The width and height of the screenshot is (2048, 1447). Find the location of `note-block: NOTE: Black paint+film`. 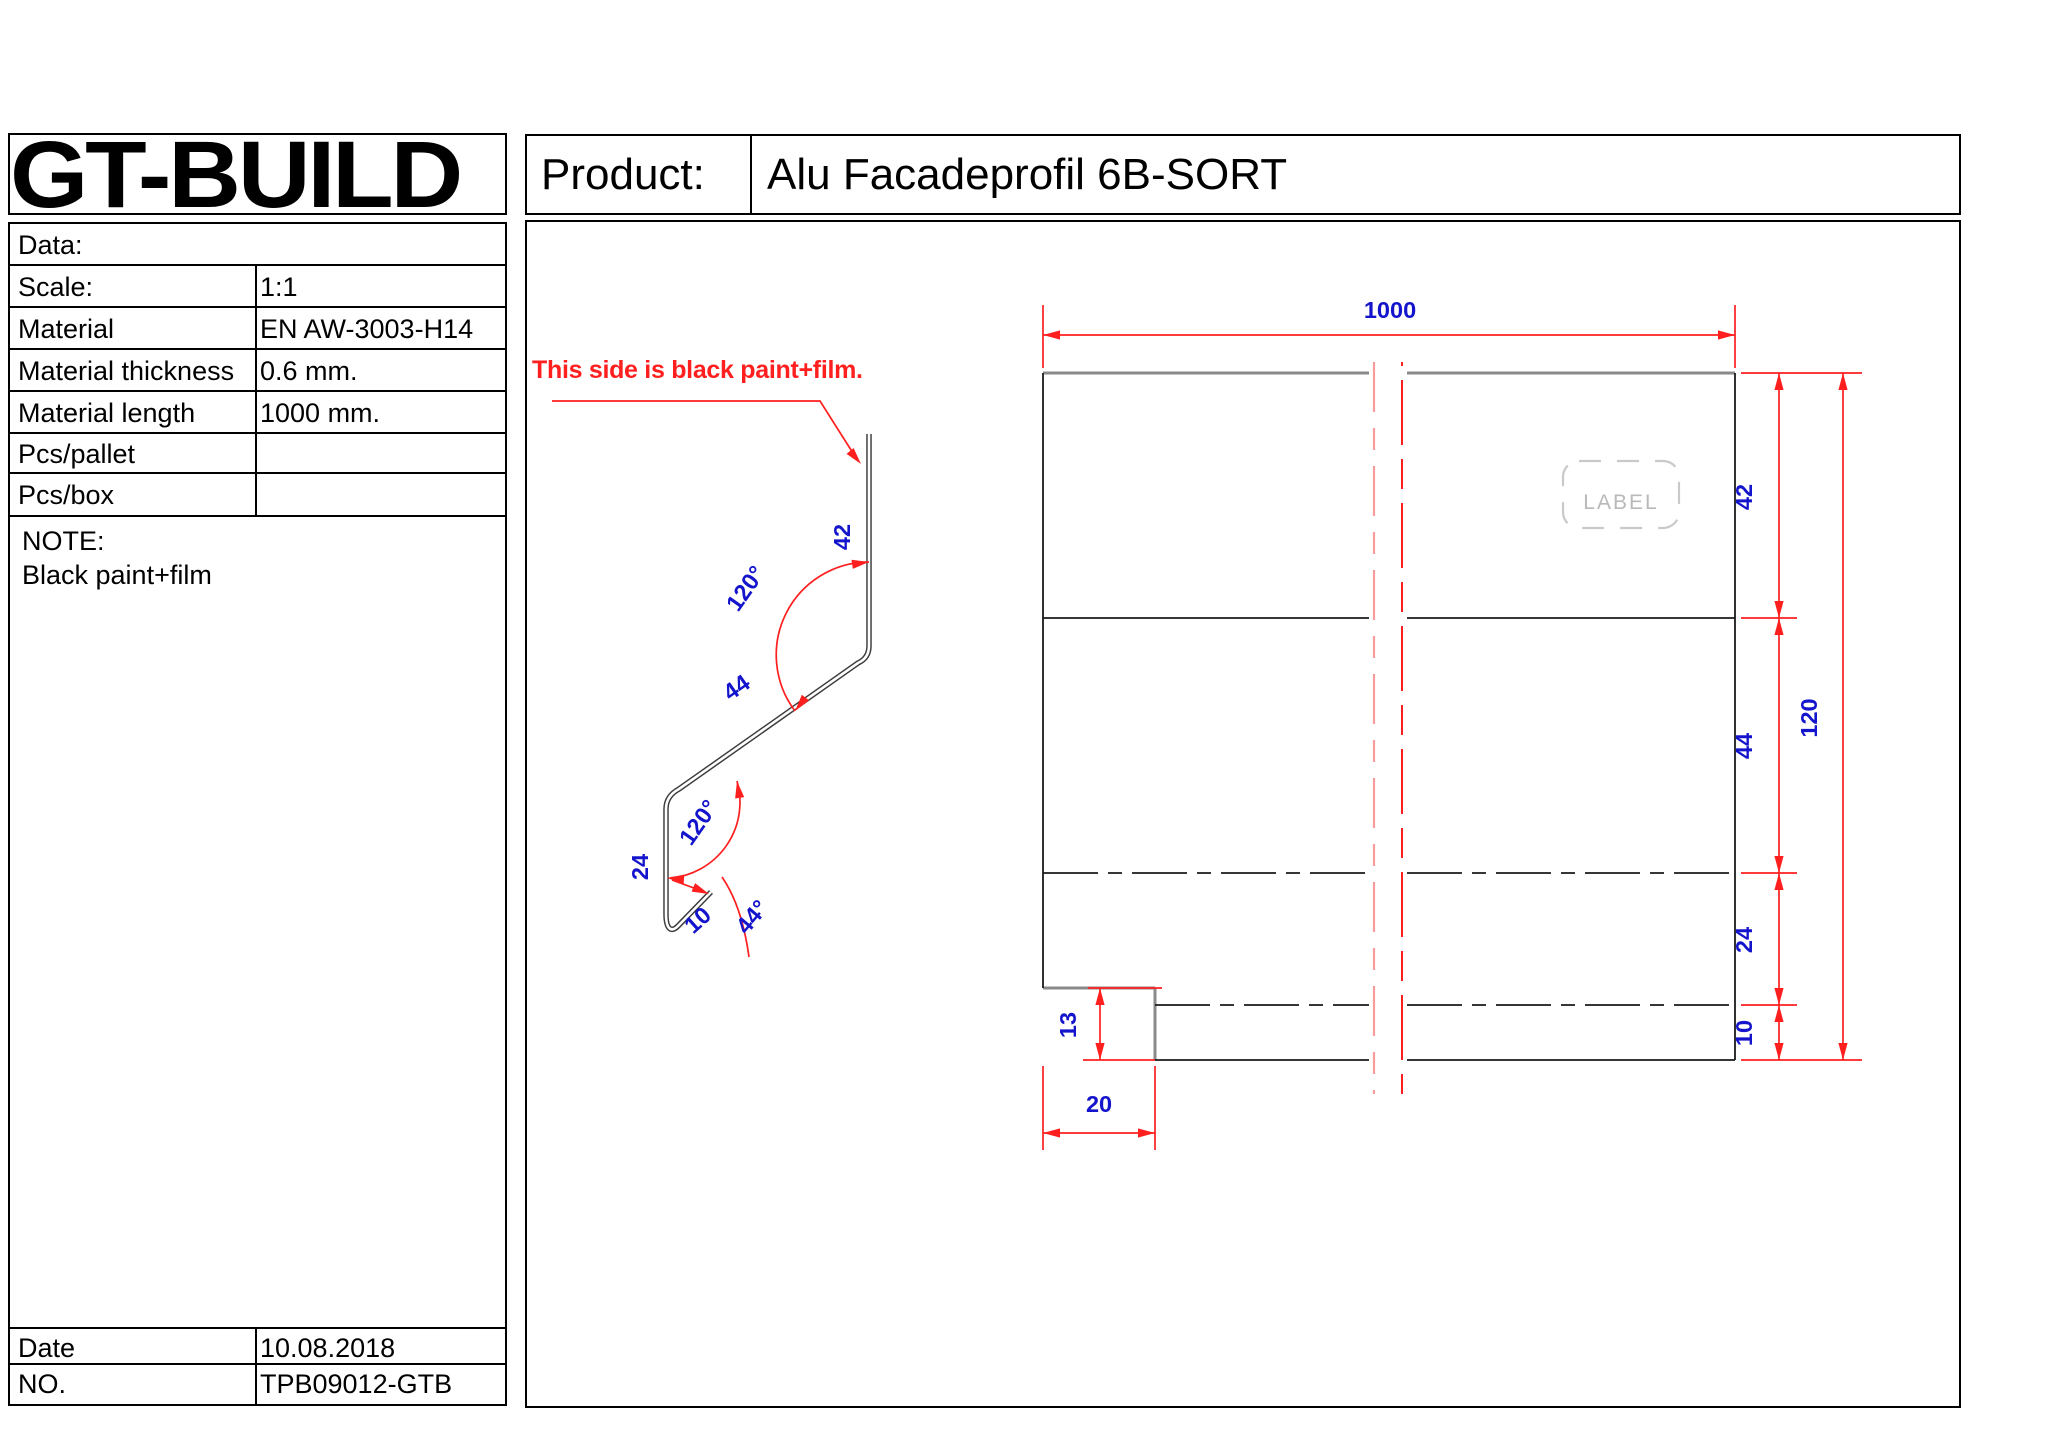

note-block: NOTE: Black paint+film is located at coordinates (117, 558).